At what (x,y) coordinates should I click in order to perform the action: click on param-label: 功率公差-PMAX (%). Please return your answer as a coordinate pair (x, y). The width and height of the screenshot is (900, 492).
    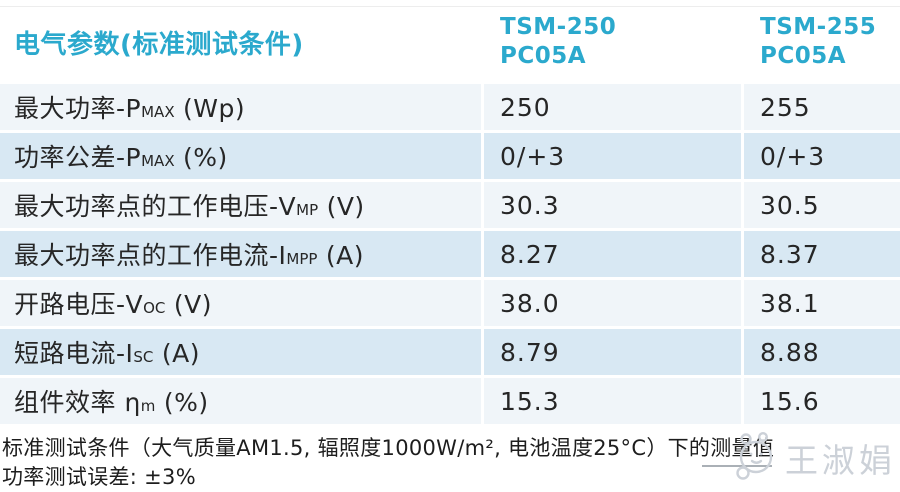
    Looking at the image, I should click on (242, 156).